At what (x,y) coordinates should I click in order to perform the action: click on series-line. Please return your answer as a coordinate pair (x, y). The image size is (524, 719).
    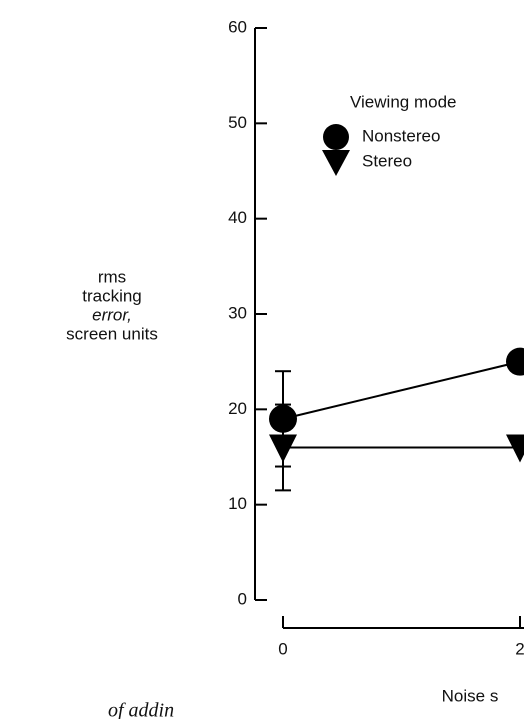
    Looking at the image, I should click on (401, 390).